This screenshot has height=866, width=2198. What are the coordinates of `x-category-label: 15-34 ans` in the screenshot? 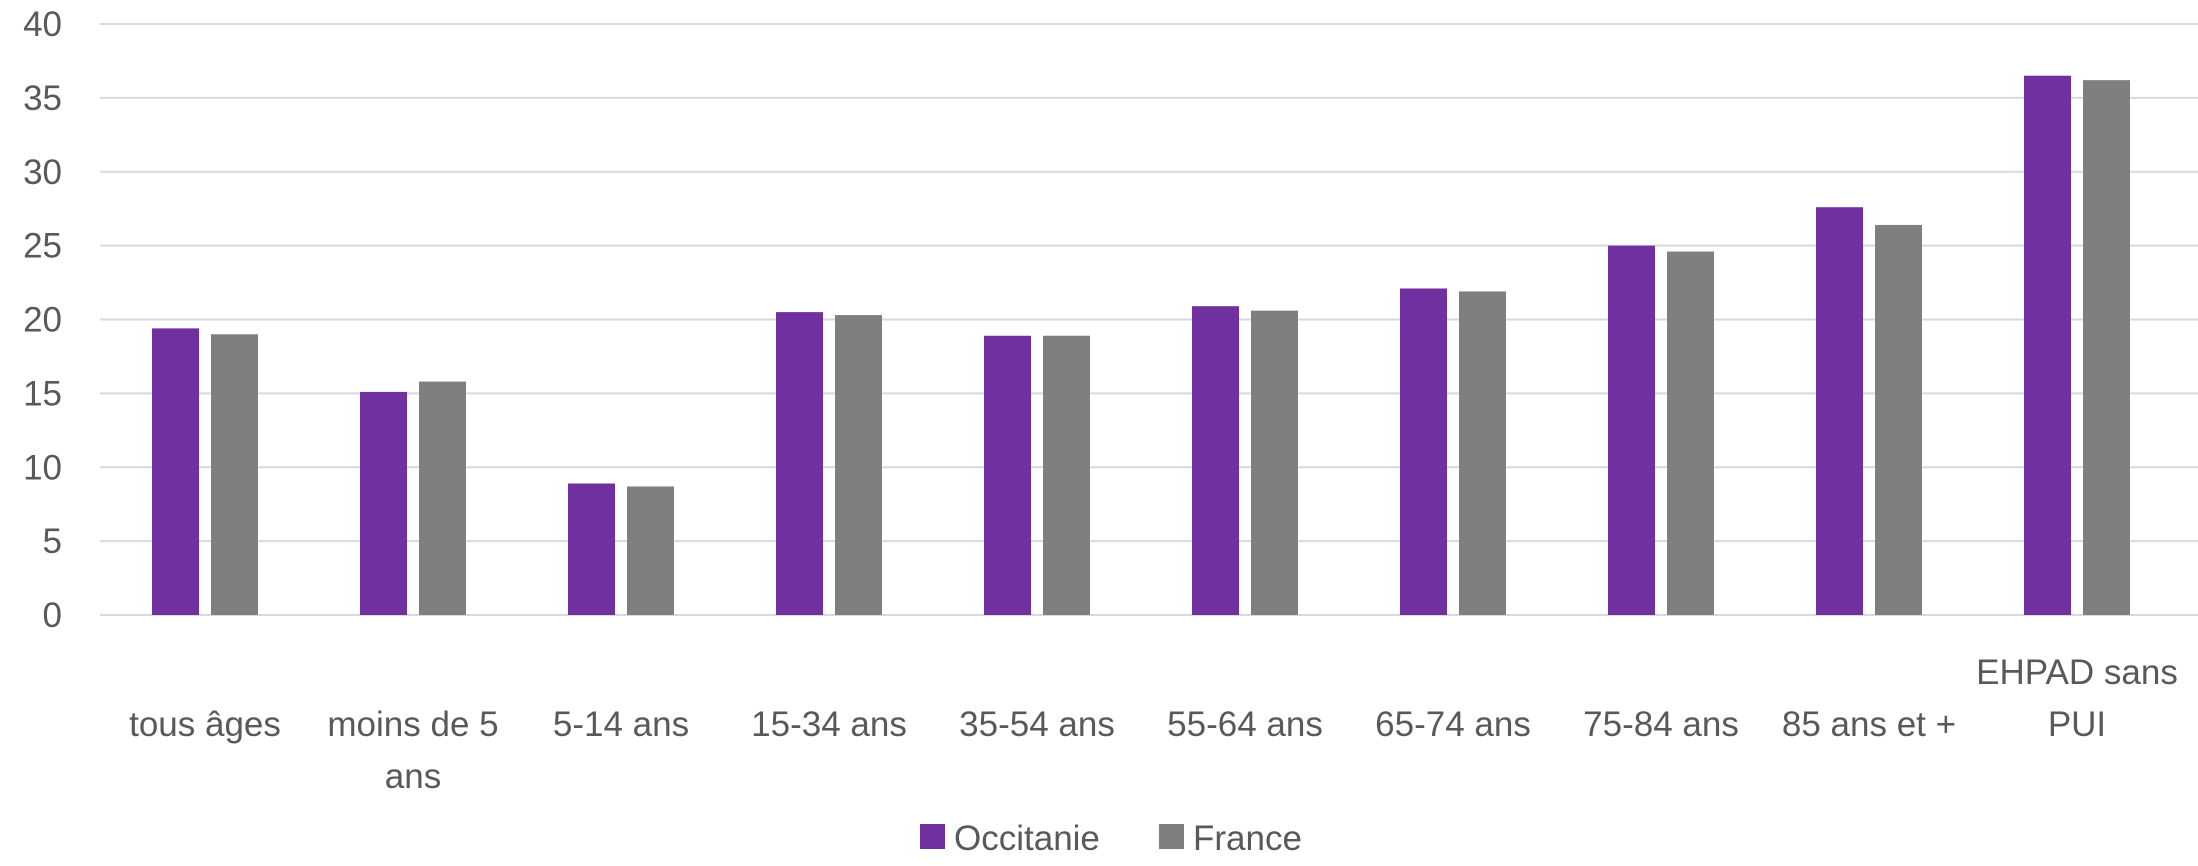 It's located at (829, 724).